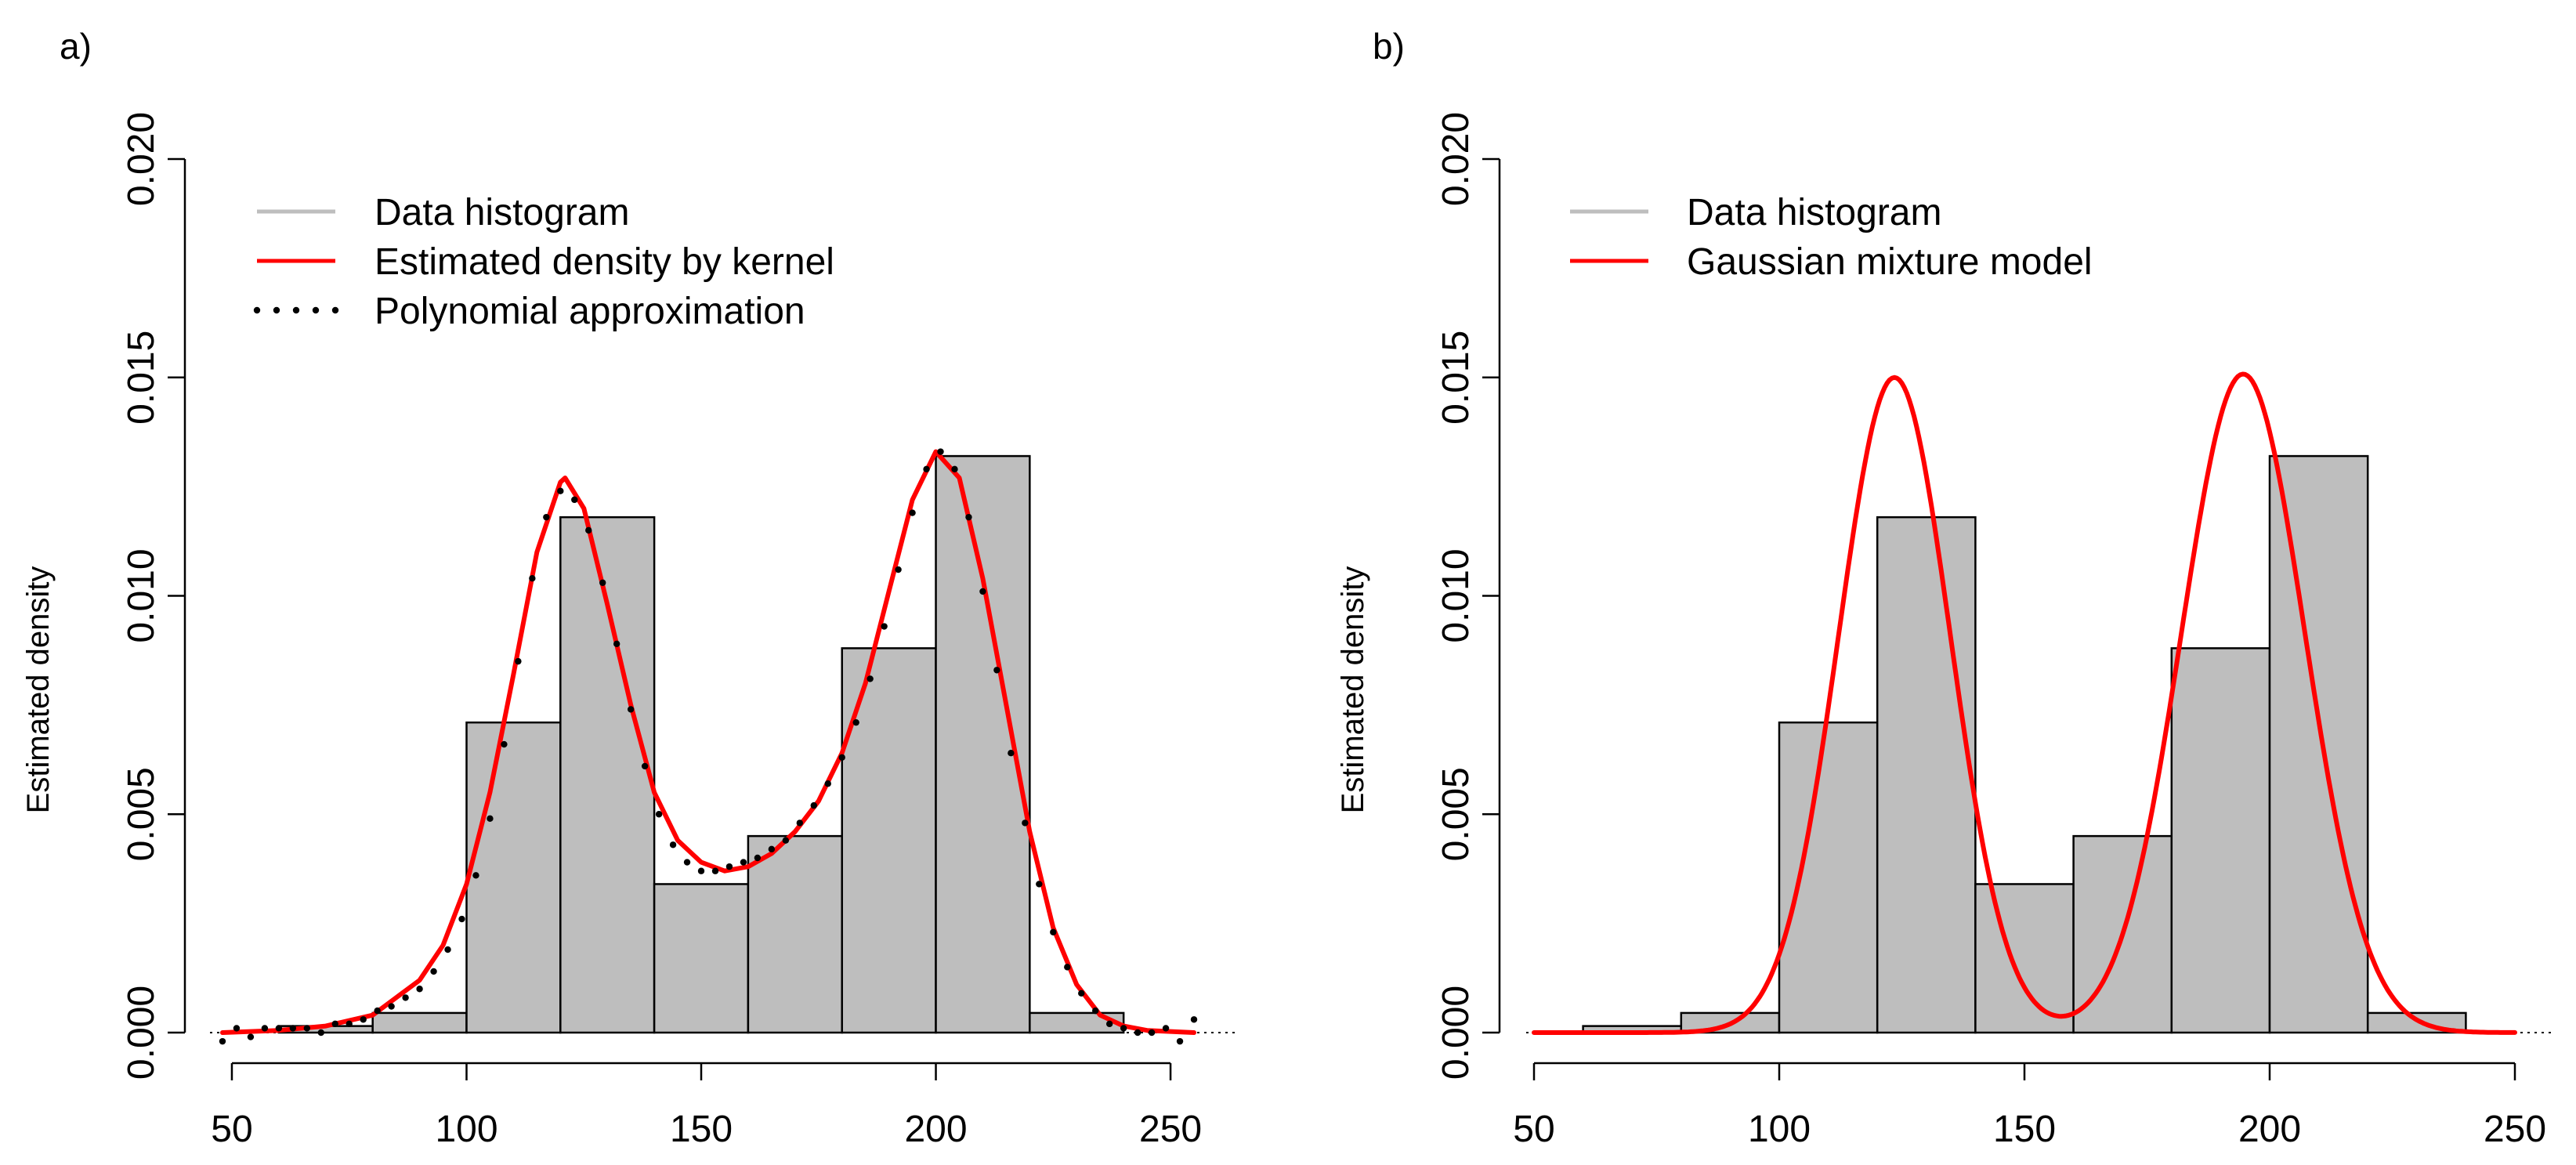  What do you see at coordinates (142, 159) in the screenshot?
I see `panel-a-y-tick-label: 0.020` at bounding box center [142, 159].